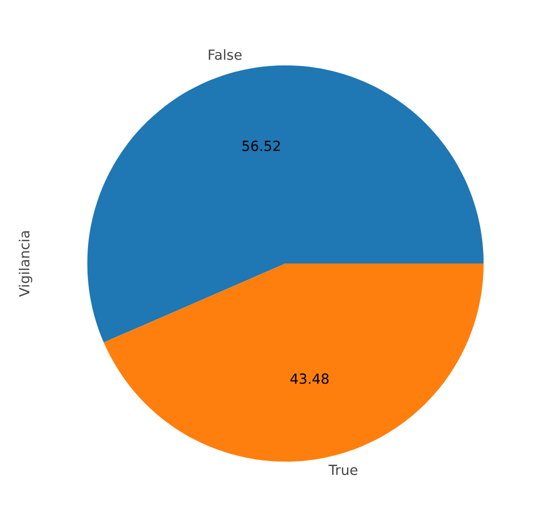 Image resolution: width=549 pixels, height=527 pixels. What do you see at coordinates (261, 146) in the screenshot?
I see `data-label: 56.52` at bounding box center [261, 146].